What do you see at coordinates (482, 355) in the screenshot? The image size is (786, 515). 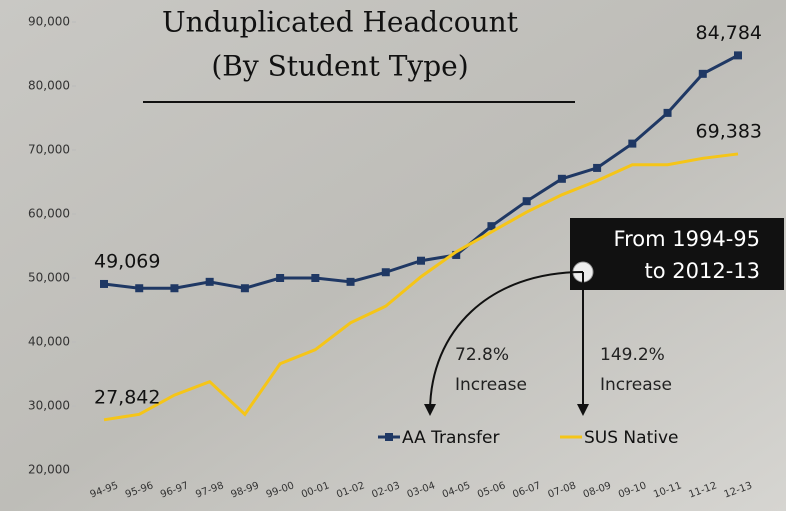 I see `note-text: 72.8%` at bounding box center [482, 355].